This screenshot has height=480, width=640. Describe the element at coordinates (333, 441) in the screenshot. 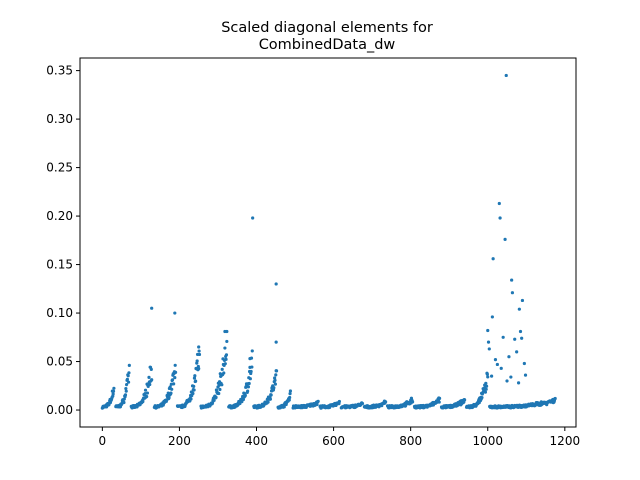

I see `x-tick-label: 600` at that location.